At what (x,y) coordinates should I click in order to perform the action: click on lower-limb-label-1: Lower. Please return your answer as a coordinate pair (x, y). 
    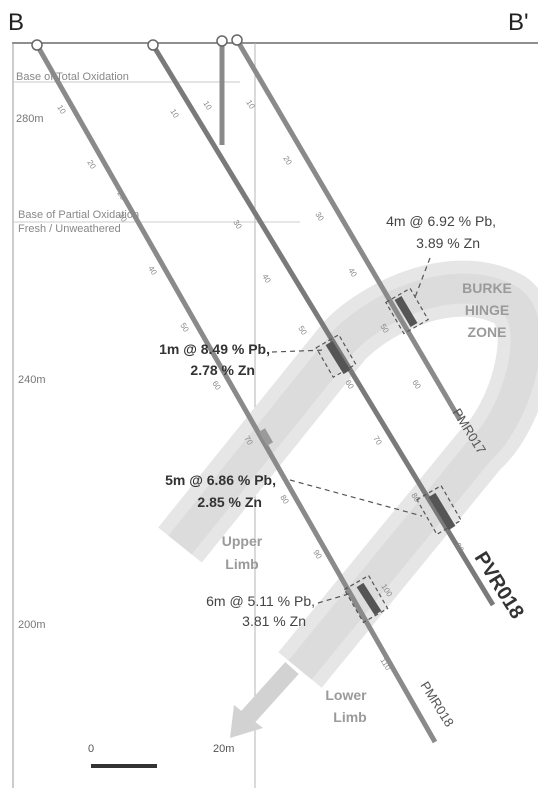
    Looking at the image, I should click on (346, 695).